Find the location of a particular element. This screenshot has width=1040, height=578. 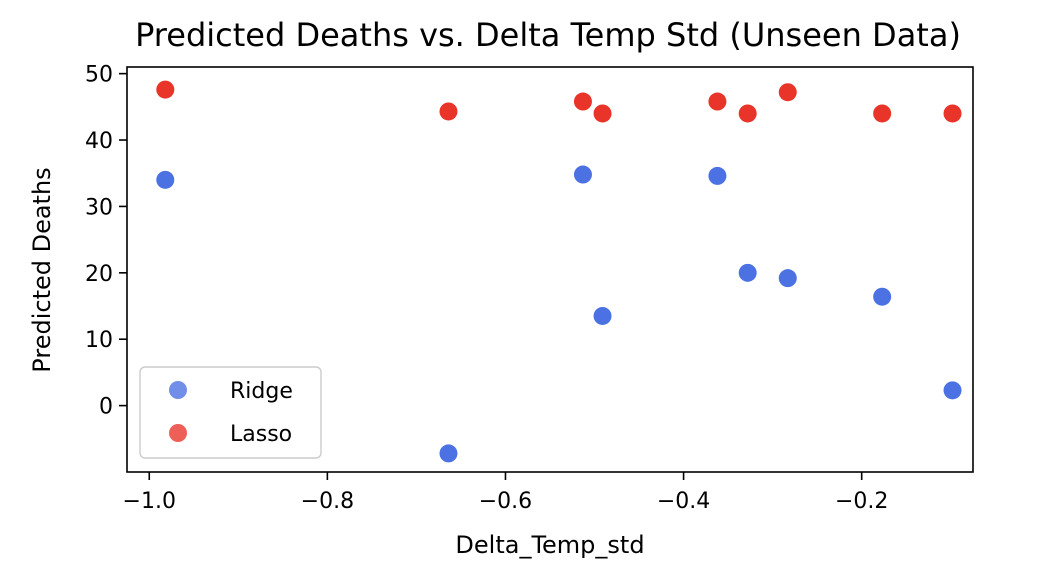

x-tick-label: −0.8 is located at coordinates (327, 501).